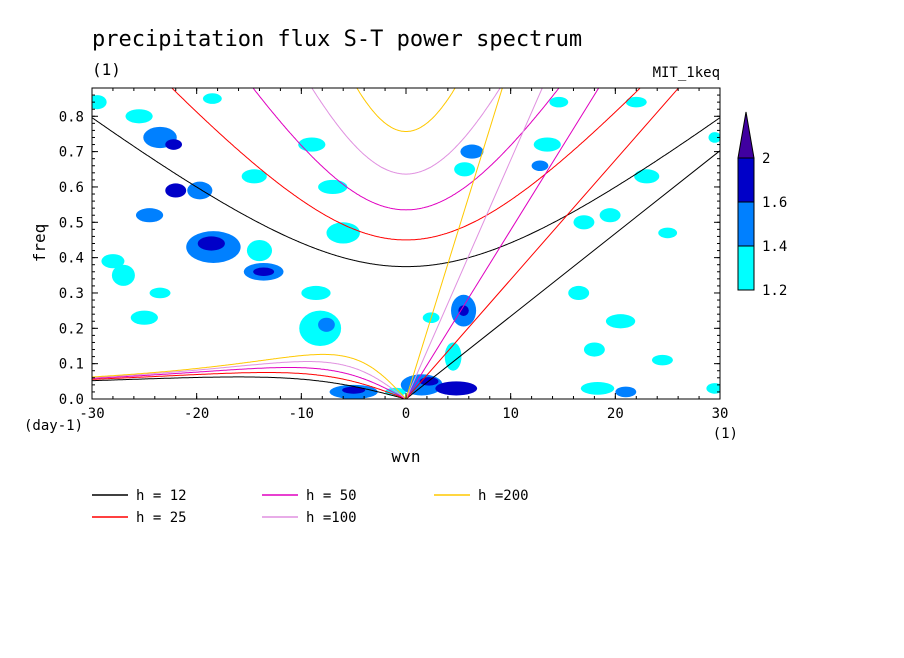 Image resolution: width=904 pixels, height=658 pixels. I want to click on legend: h = 12 h = 25 h = 50 h =100 h =200, so click(310, 507).